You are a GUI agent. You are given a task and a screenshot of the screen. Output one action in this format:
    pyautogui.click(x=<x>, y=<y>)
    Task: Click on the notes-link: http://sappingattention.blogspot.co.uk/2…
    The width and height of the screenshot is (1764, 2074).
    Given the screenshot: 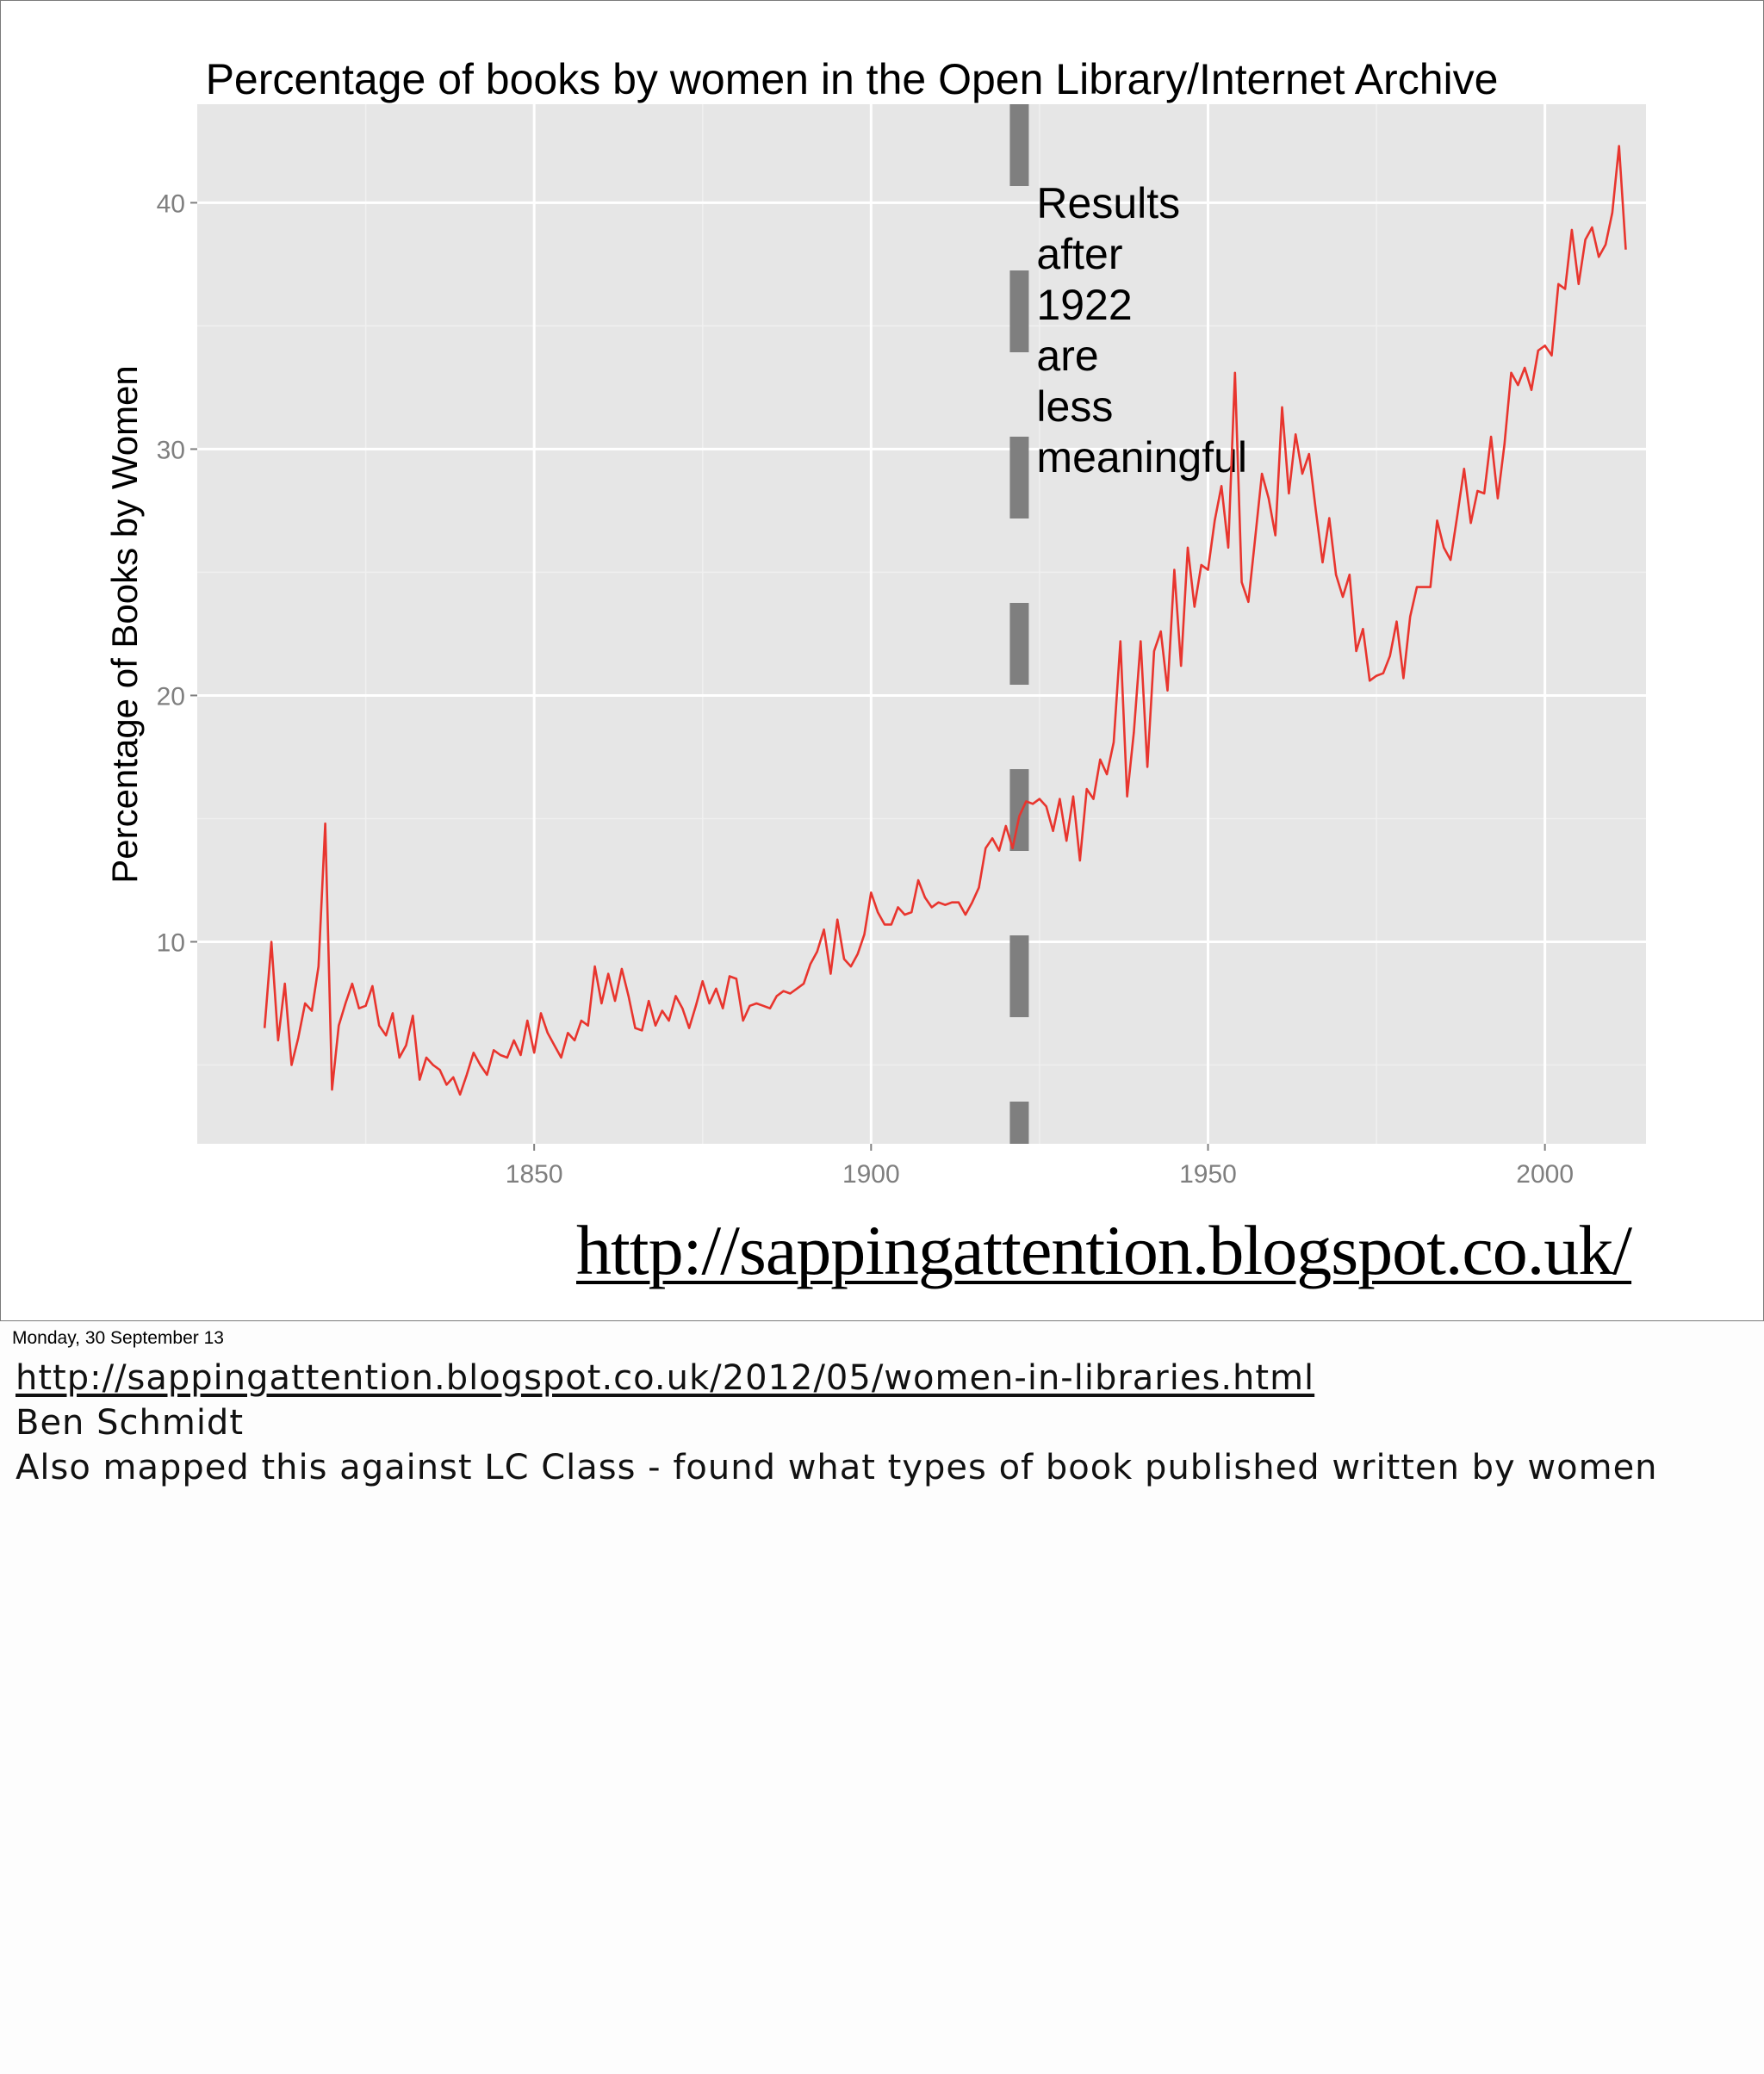 What is the action you would take?
    pyautogui.click(x=665, y=1378)
    